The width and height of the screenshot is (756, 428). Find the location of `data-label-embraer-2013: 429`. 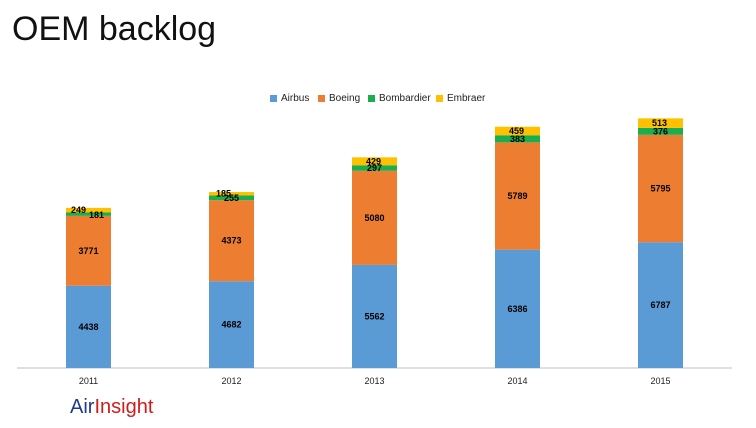

data-label-embraer-2013: 429 is located at coordinates (373, 161).